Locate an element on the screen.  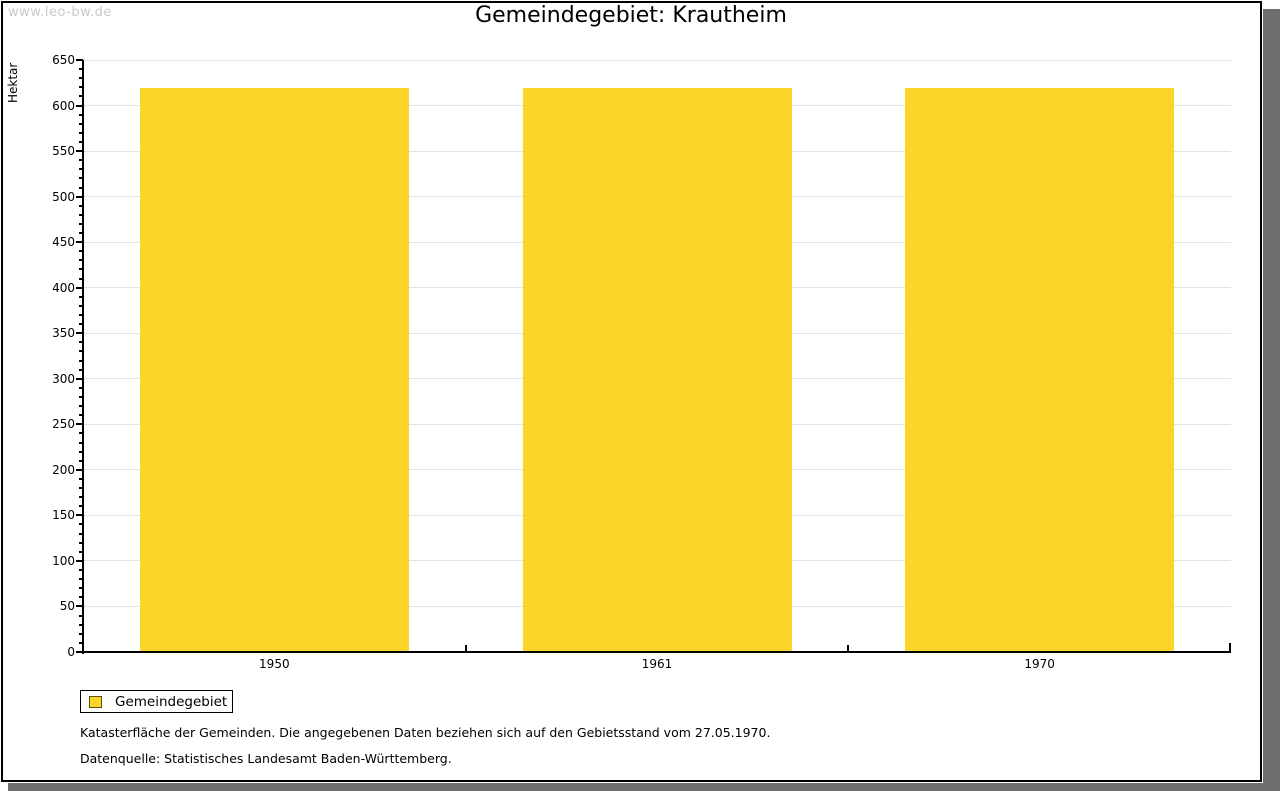
x-tick-label-1950: 1950 is located at coordinates (274, 664).